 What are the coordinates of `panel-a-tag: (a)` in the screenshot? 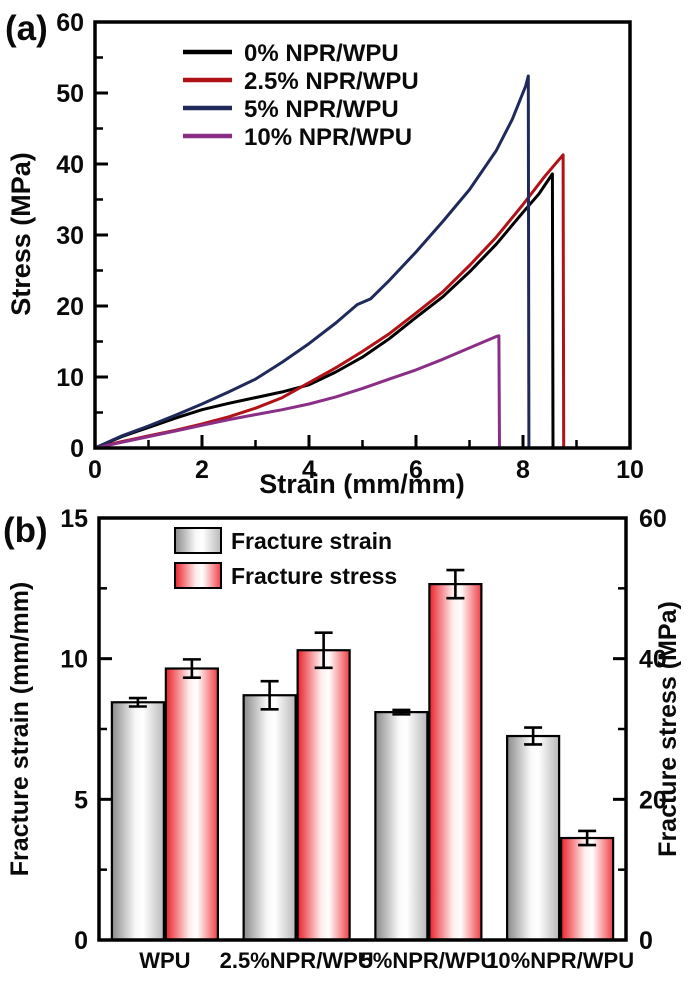 It's located at (26, 28).